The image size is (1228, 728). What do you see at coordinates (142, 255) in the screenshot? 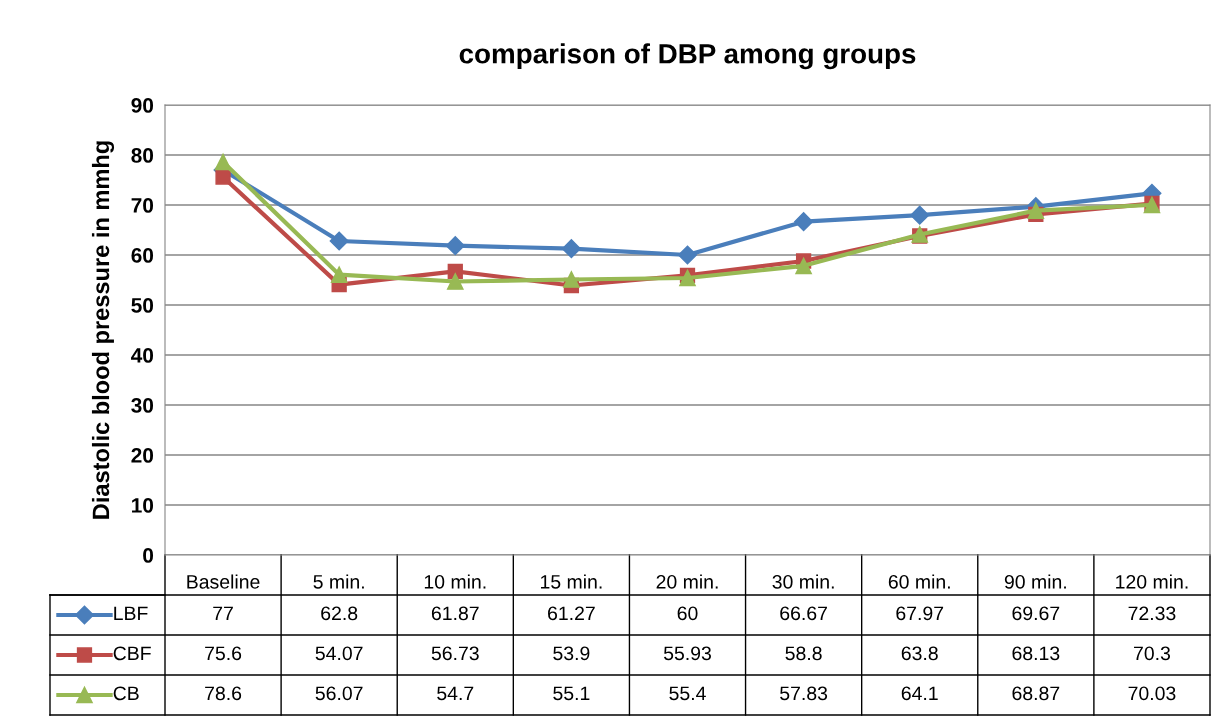
I see `y-tick-label: 60` at bounding box center [142, 255].